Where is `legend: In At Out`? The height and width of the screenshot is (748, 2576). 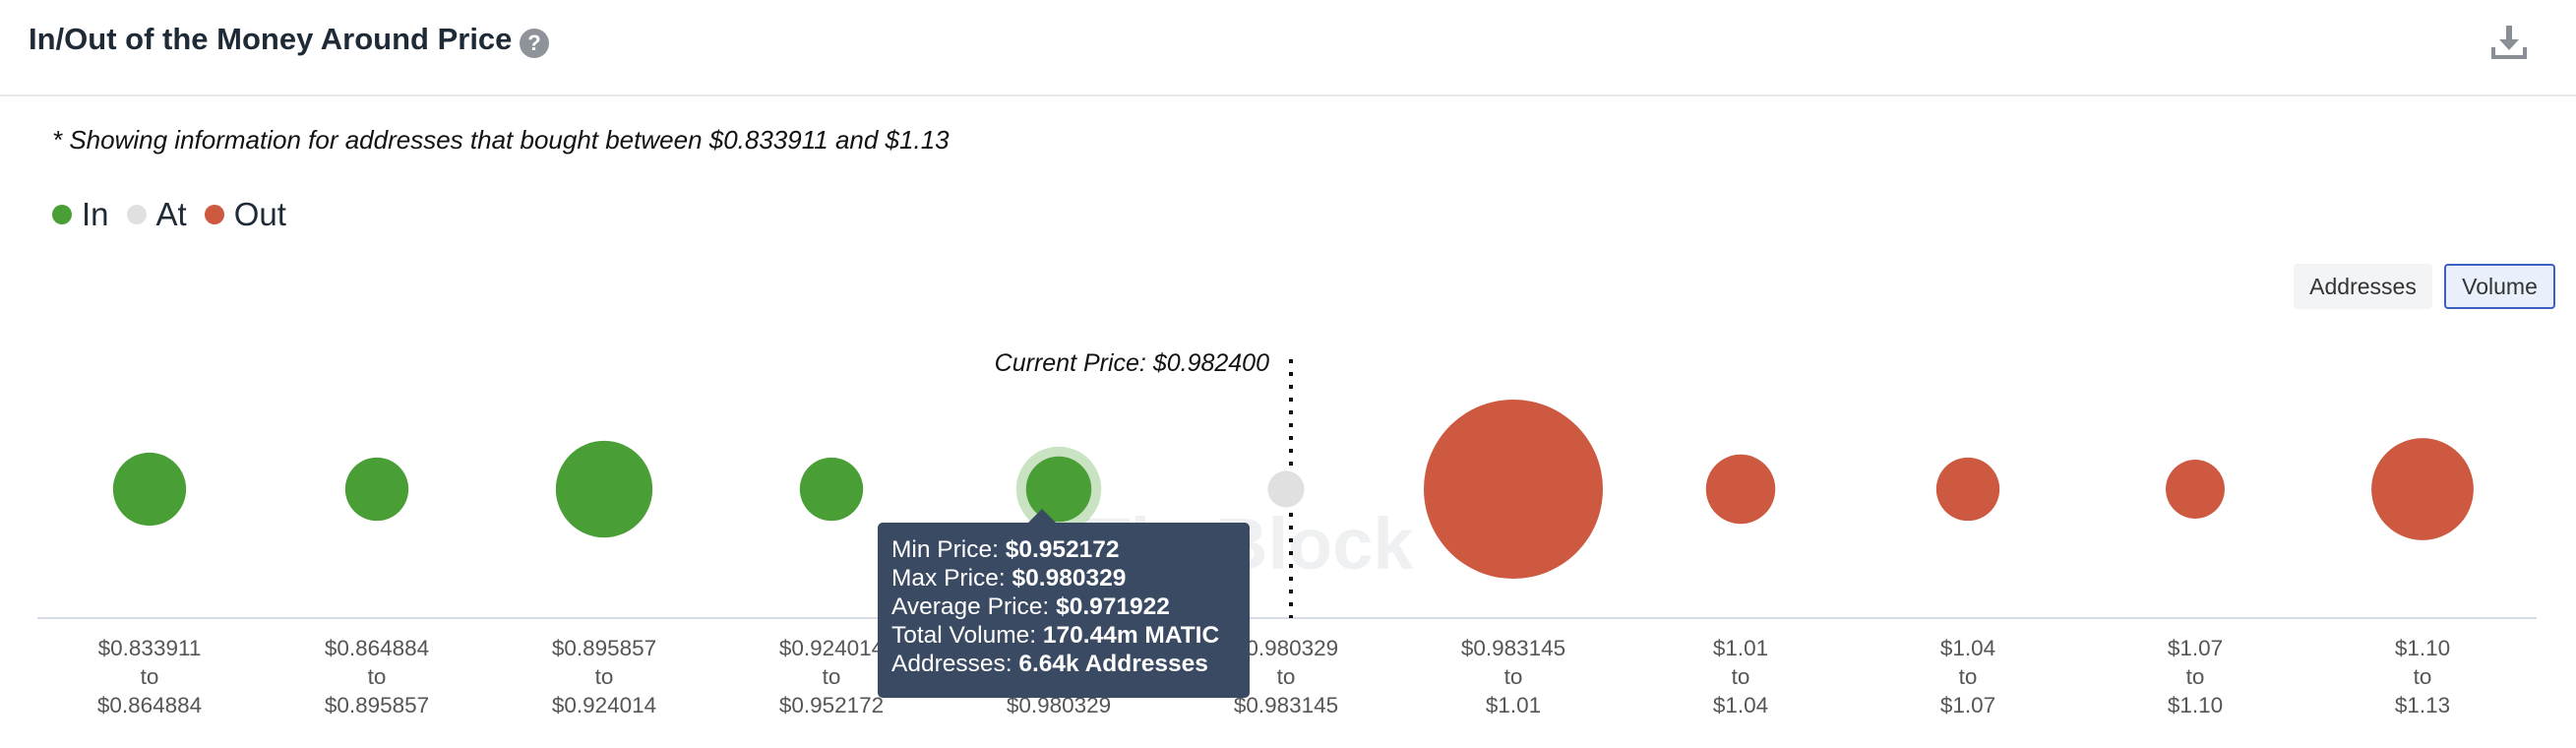
legend: In At Out is located at coordinates (178, 214).